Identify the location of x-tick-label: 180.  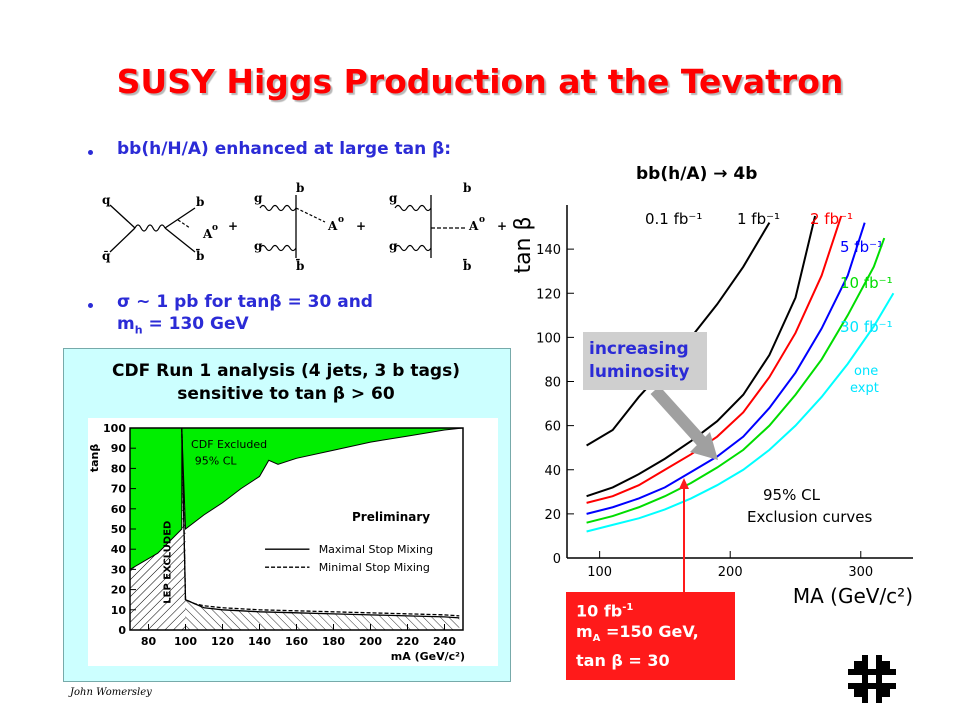
(333, 641).